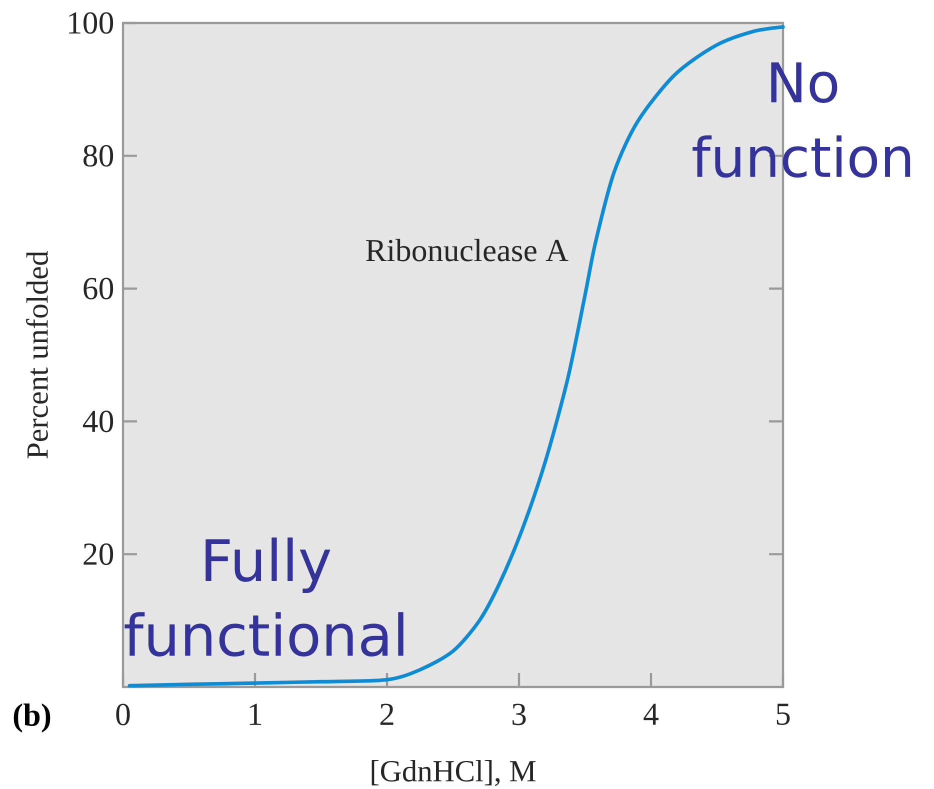 This screenshot has height=789, width=934. What do you see at coordinates (387, 714) in the screenshot?
I see `x-tick-label: 2` at bounding box center [387, 714].